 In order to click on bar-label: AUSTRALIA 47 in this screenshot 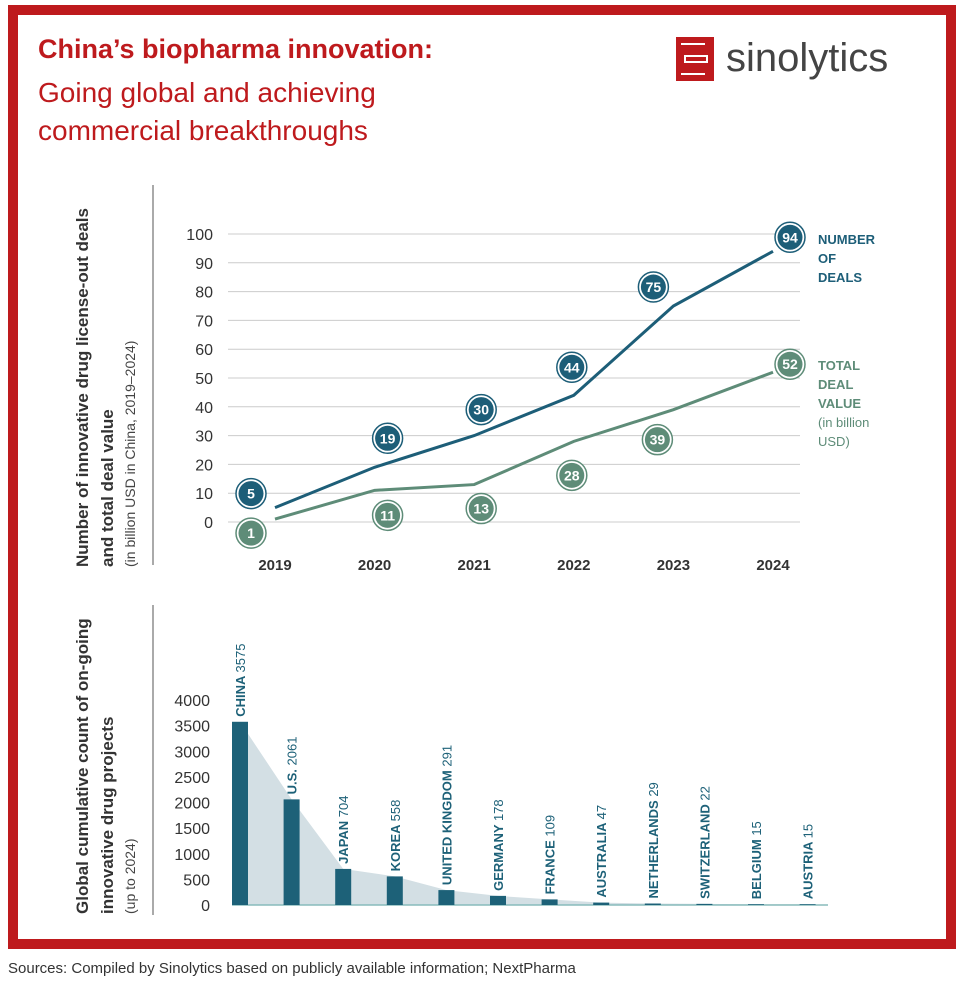, I will do `click(601, 851)`.